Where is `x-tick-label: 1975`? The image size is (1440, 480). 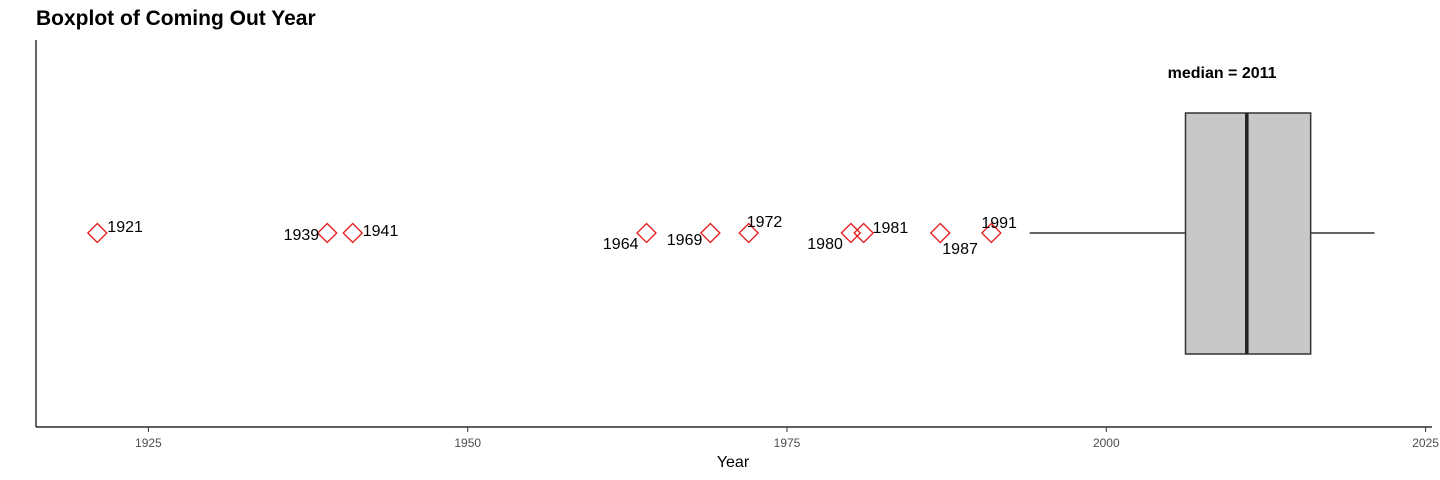
x-tick-label: 1975 is located at coordinates (787, 443).